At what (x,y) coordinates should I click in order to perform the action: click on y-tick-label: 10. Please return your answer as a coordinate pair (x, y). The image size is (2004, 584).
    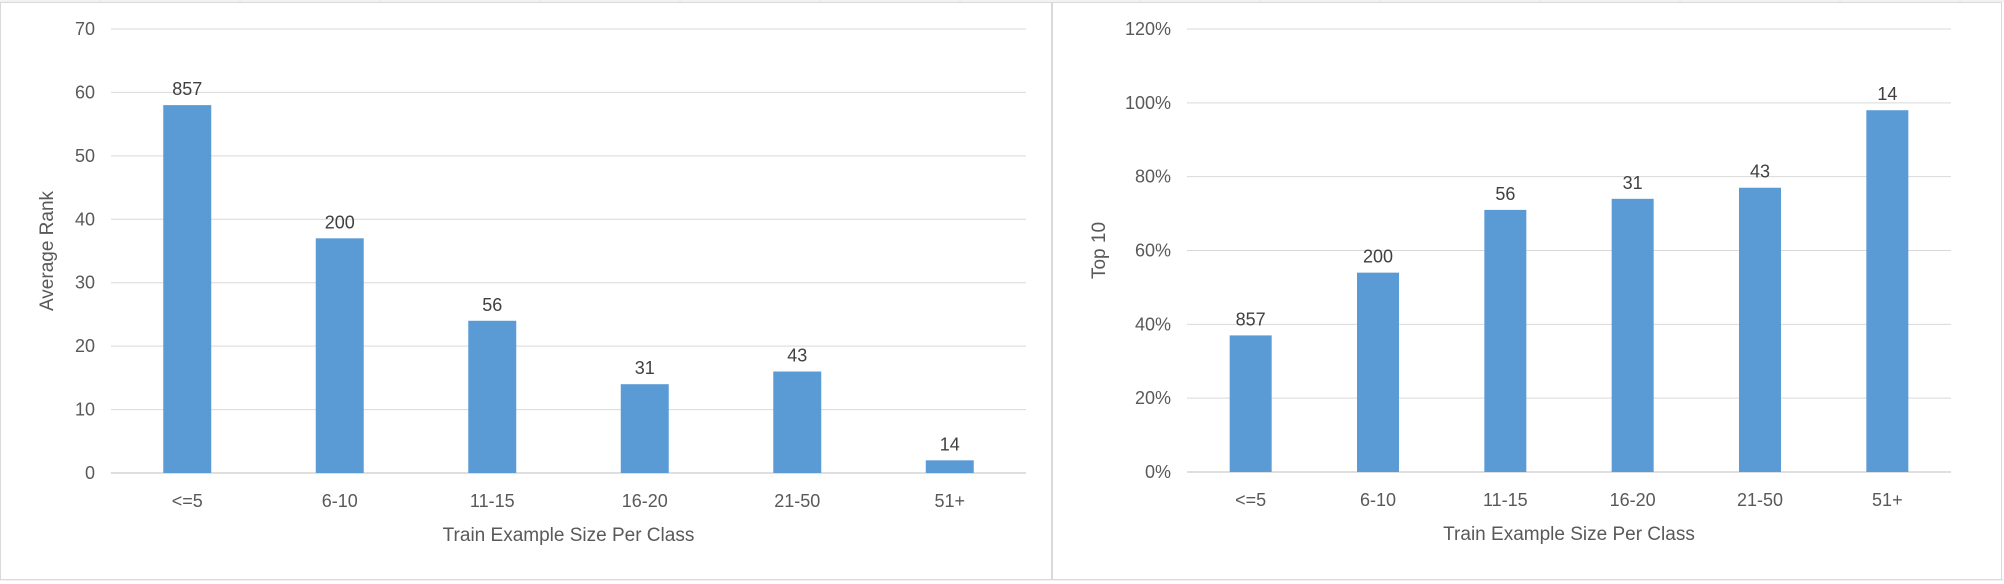
    Looking at the image, I should click on (85, 410).